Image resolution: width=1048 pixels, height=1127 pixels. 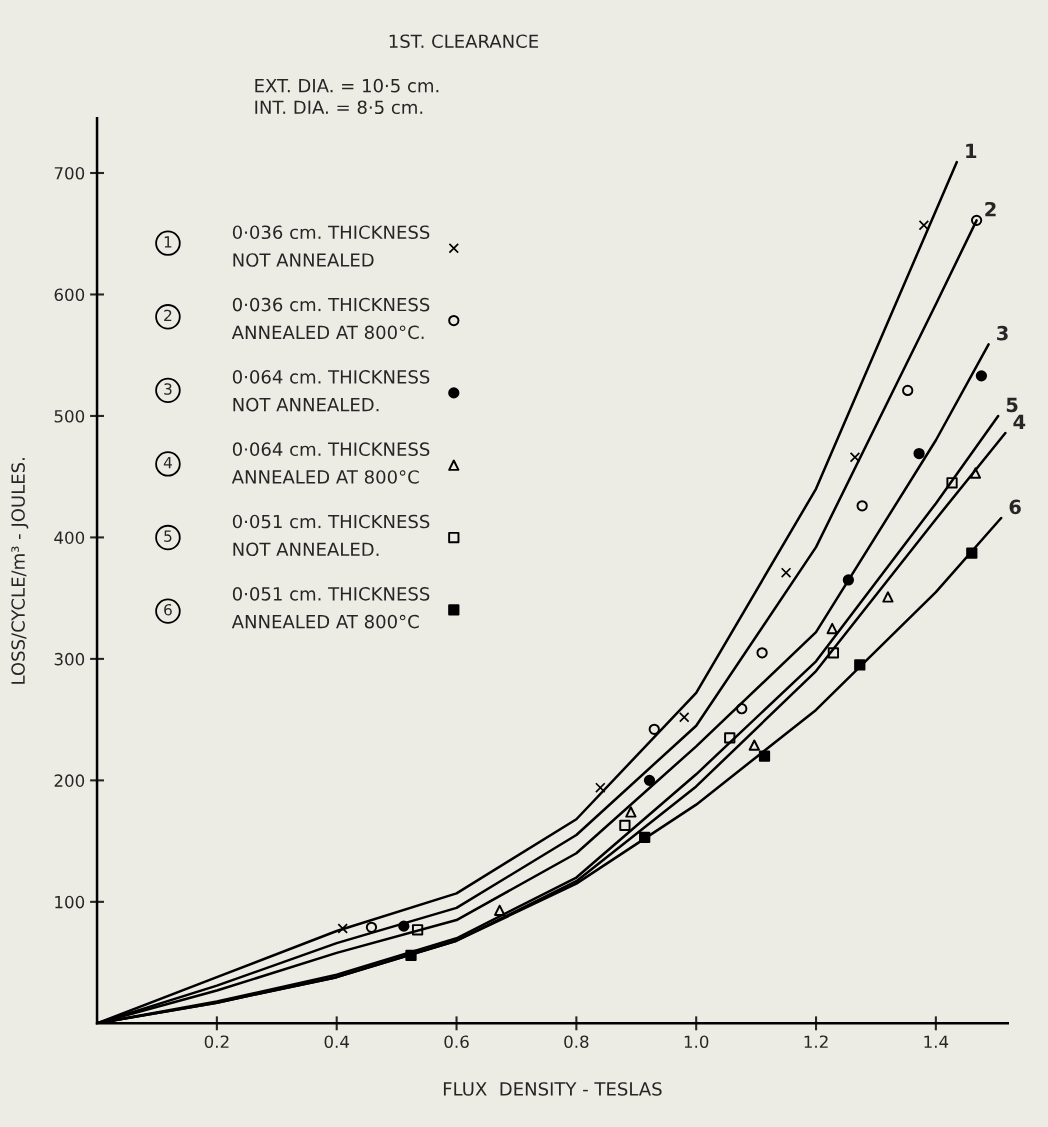 I want to click on y-tick-label: 100, so click(x=70, y=902).